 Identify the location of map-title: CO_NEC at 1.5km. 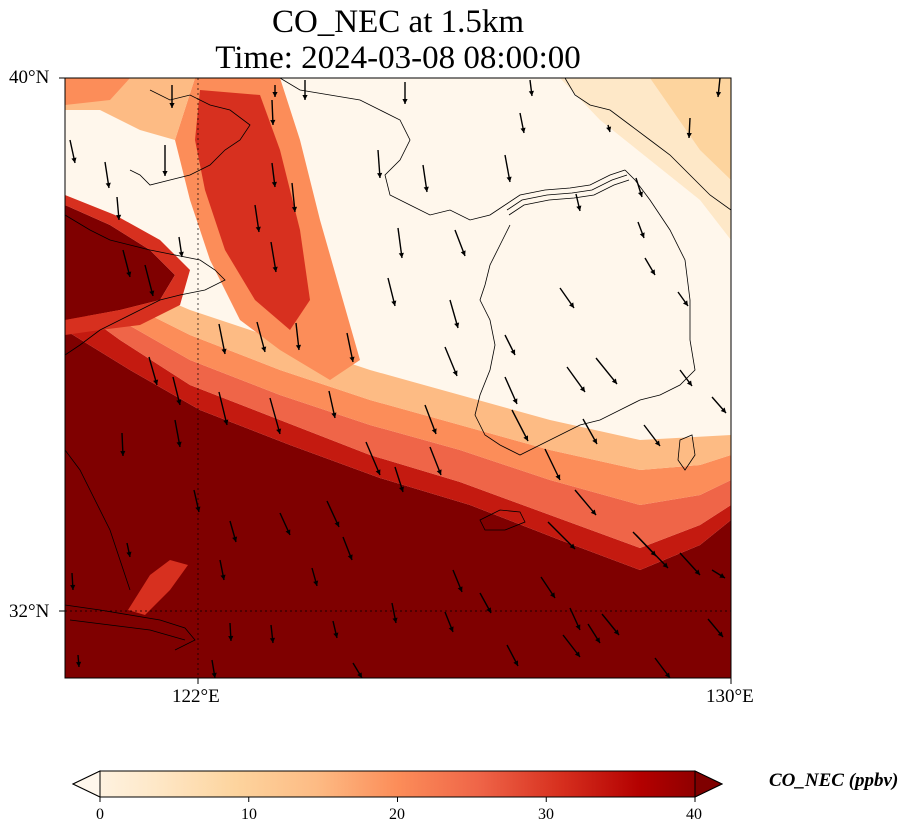
(398, 22).